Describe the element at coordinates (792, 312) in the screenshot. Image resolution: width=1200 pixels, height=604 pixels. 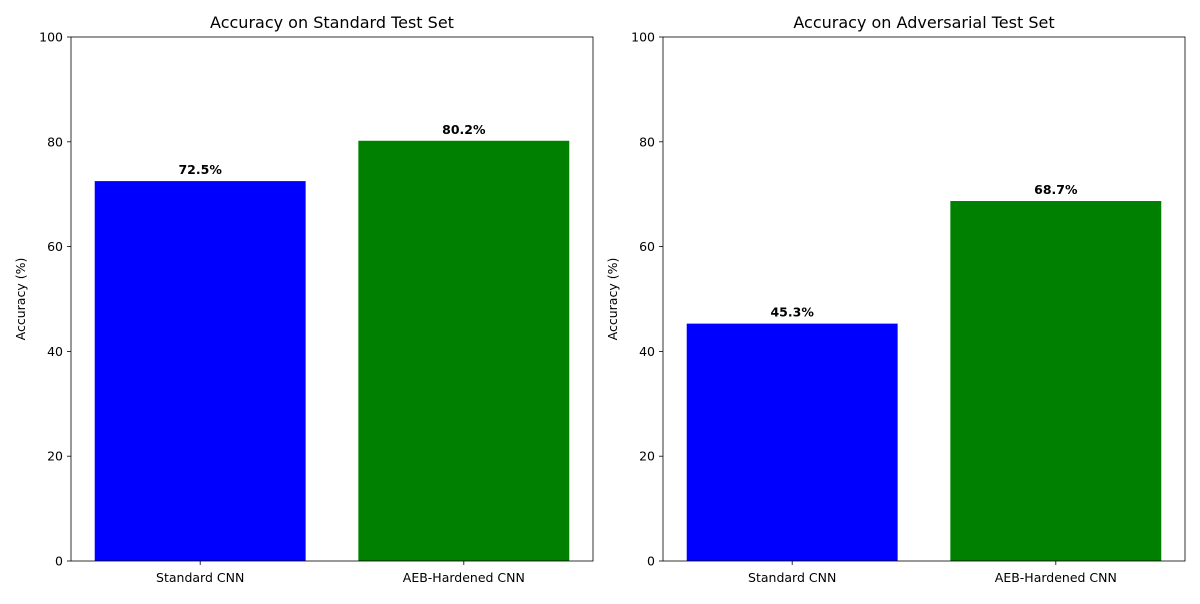
I see `panel-2-bar-value-label-1: 45.3%` at that location.